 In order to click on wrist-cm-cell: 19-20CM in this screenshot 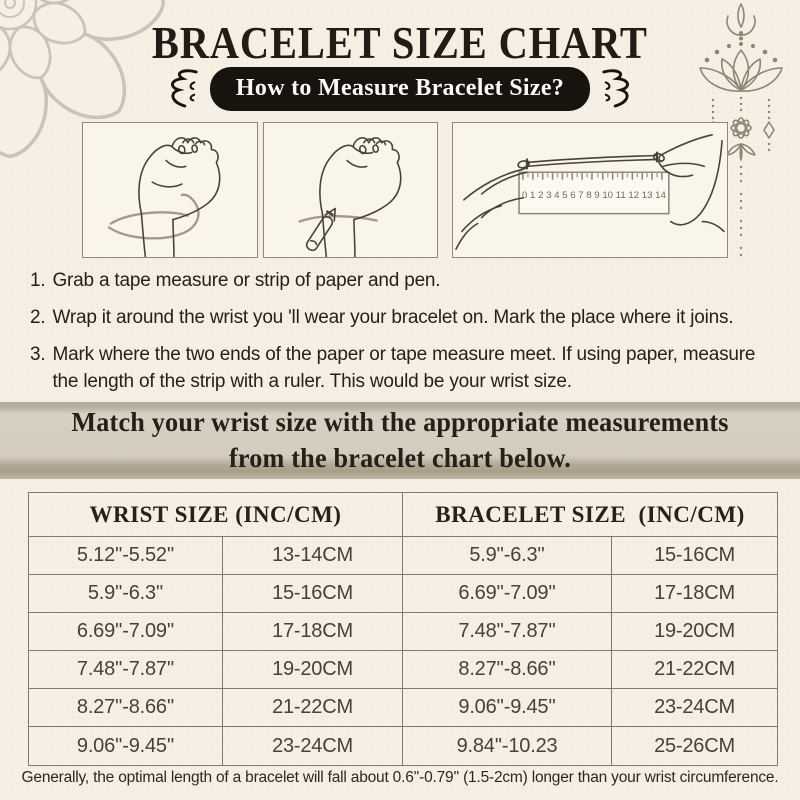, I will do `click(313, 670)`.